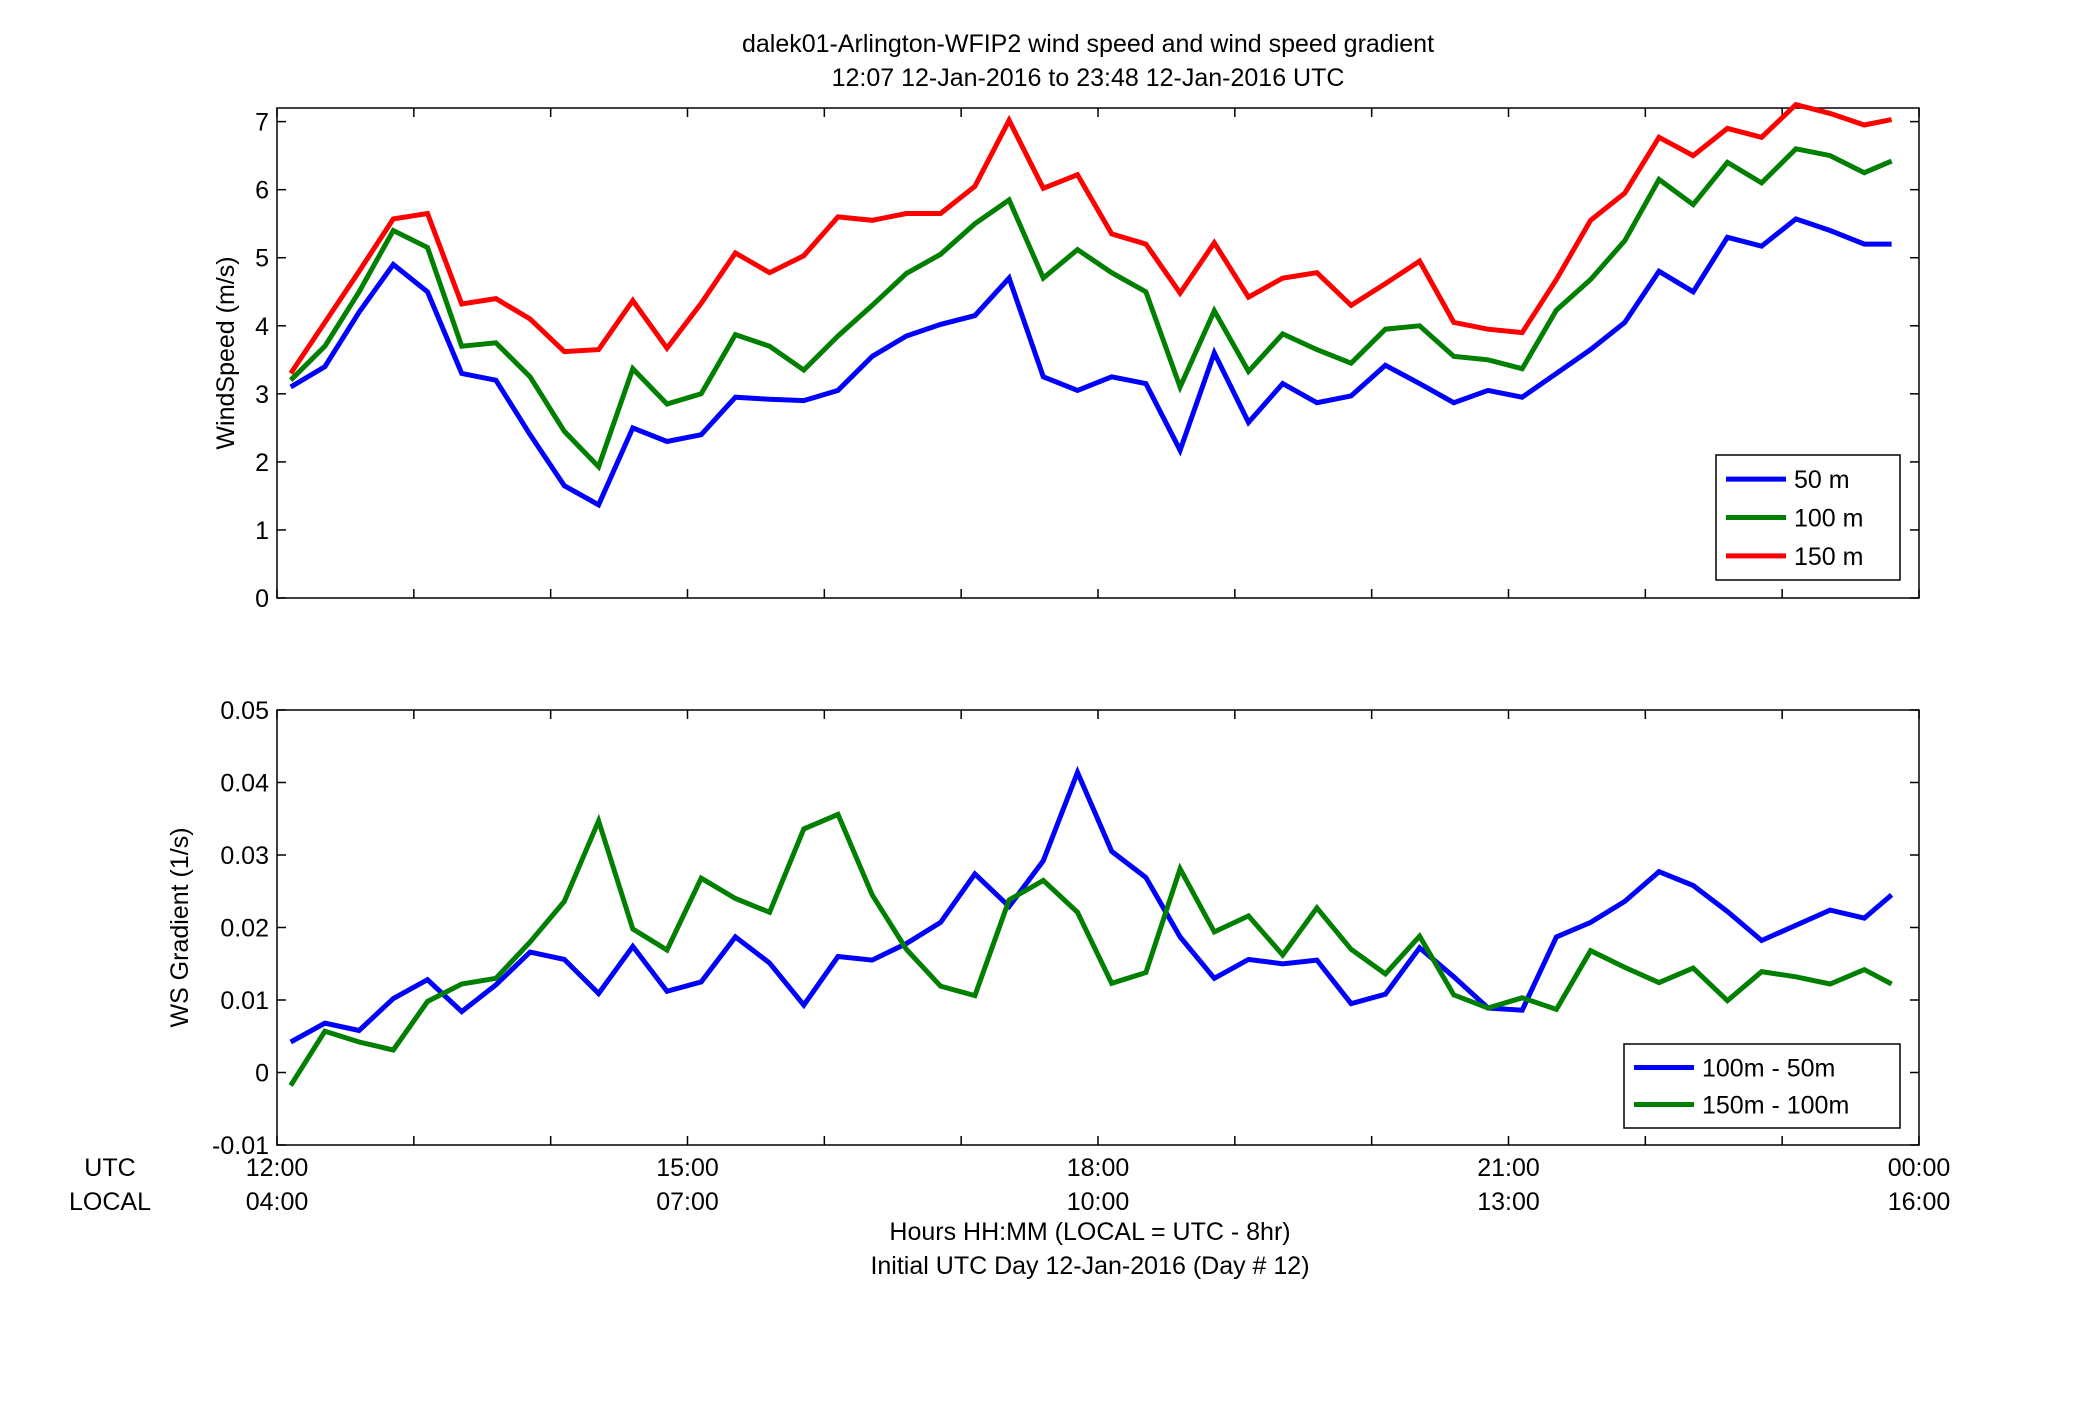 The image size is (2098, 1425). What do you see at coordinates (1098, 1168) in the screenshot?
I see `x-tick-label-utc: 18:00` at bounding box center [1098, 1168].